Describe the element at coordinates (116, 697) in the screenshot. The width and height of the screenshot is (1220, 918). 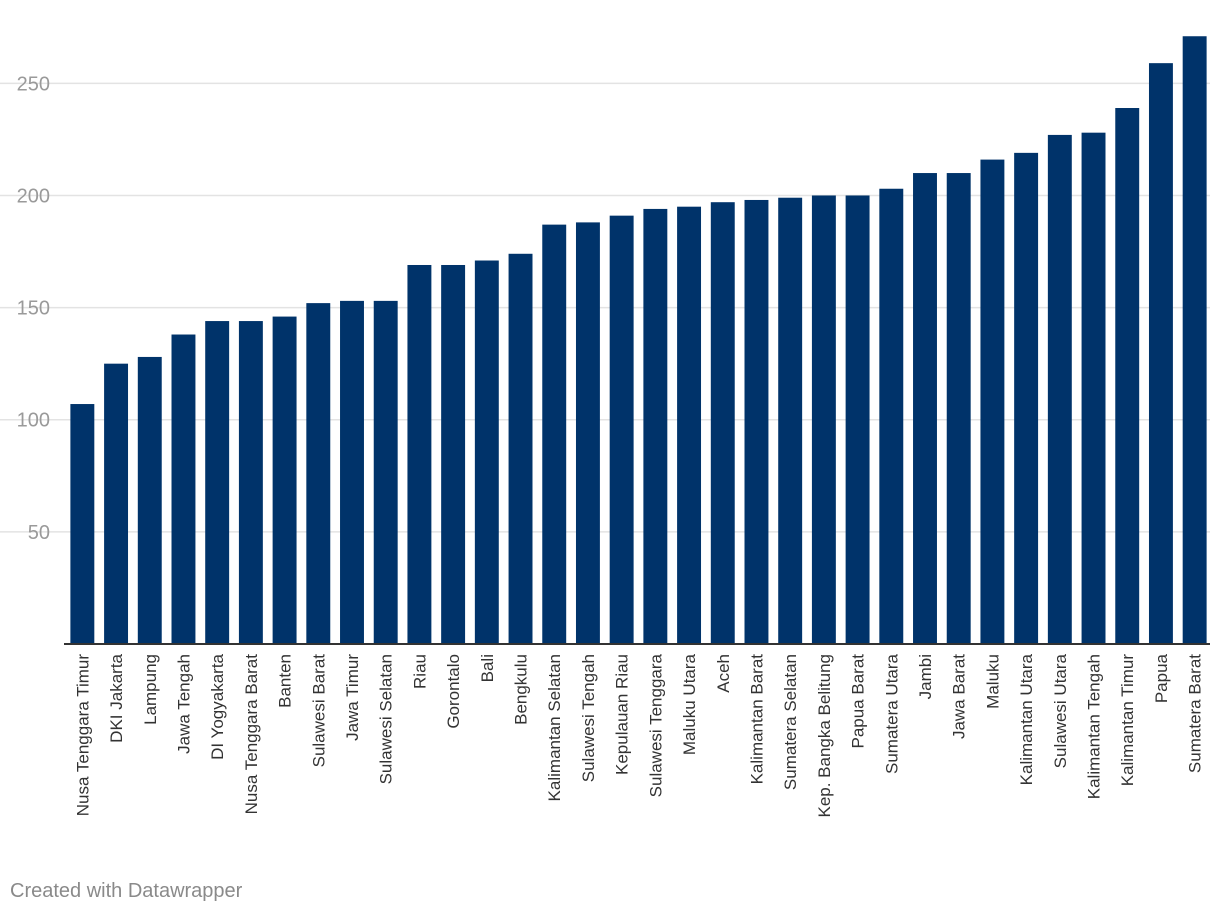
I see `category-label: DKI Jakarta` at that location.